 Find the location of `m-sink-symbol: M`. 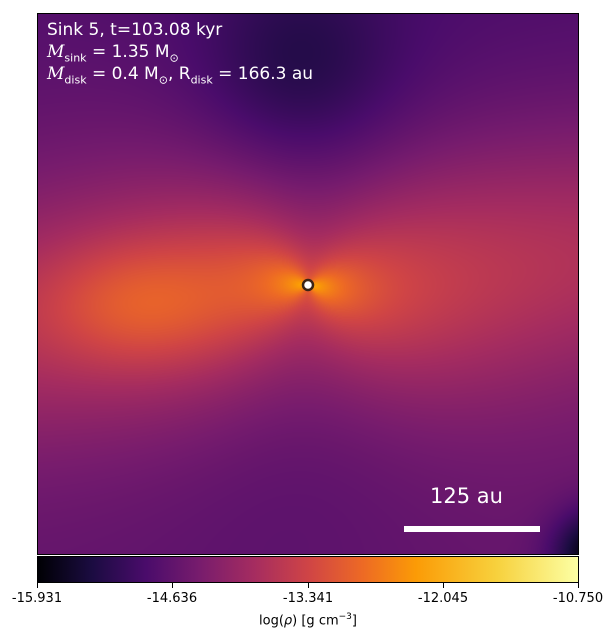

m-sink-symbol: M is located at coordinates (56, 52).